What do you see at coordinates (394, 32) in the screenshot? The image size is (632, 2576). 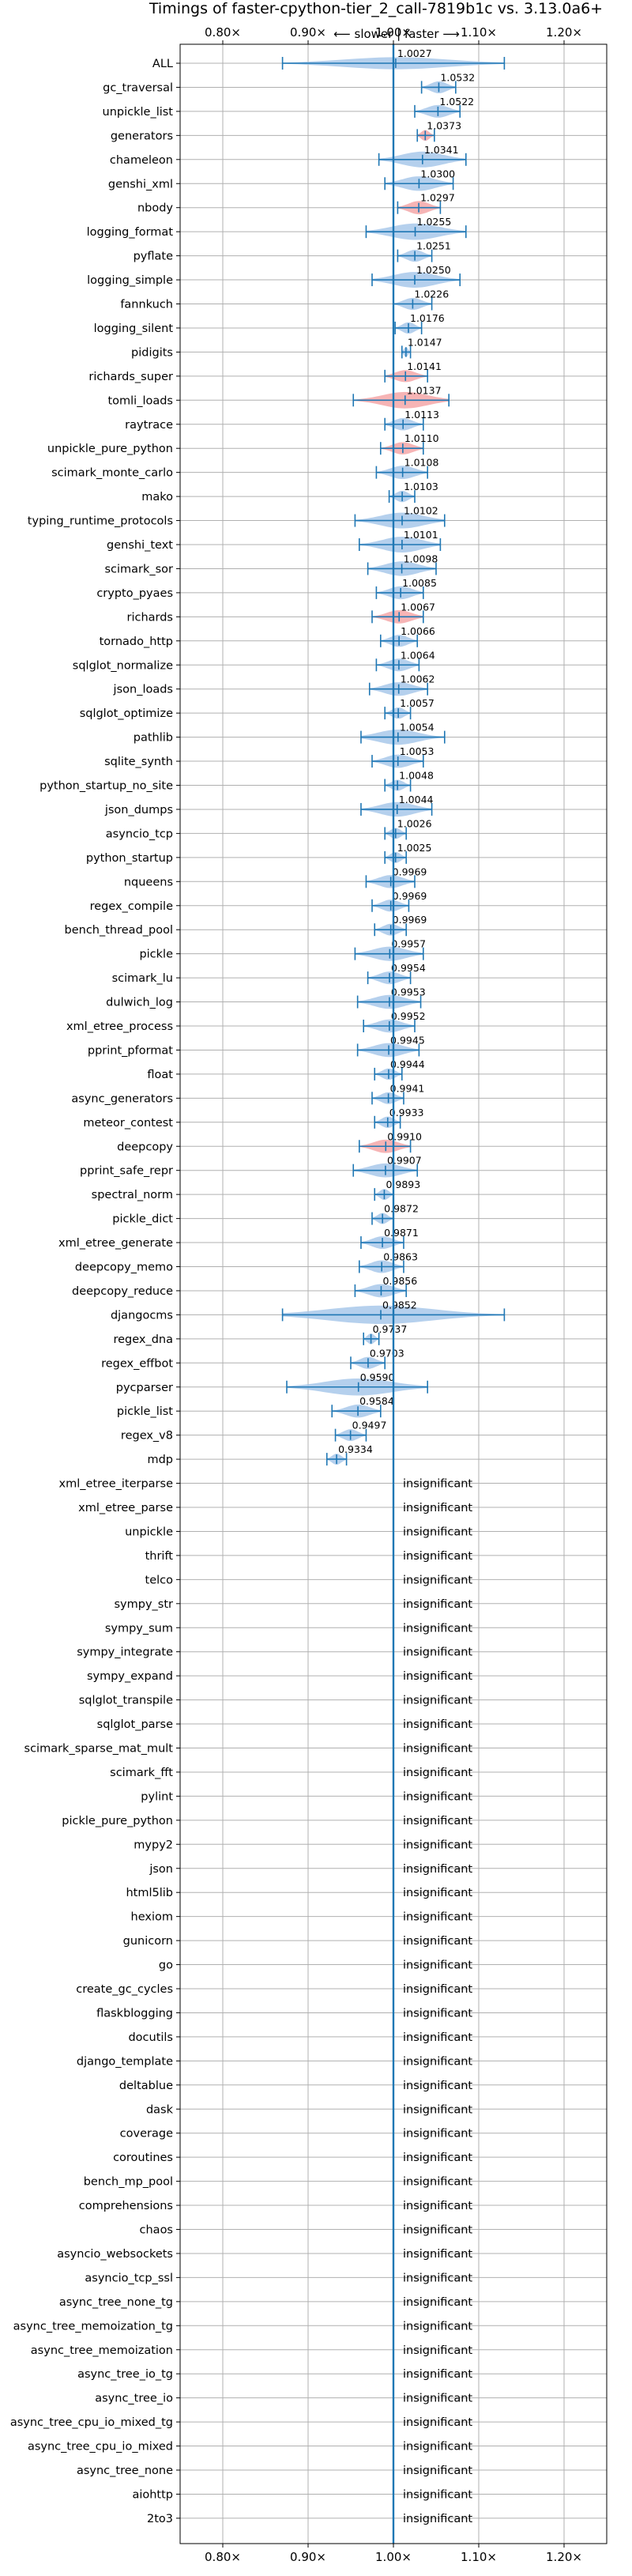 I see `x-tick-label-top: 1.00×` at bounding box center [394, 32].